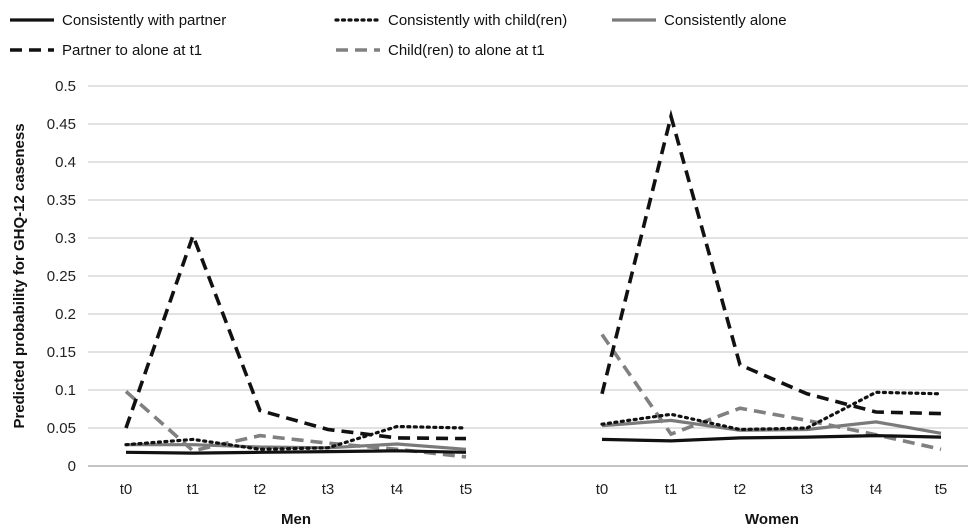 This screenshot has height=530, width=968. What do you see at coordinates (534, 504) in the screenshot?
I see `x-axis: t0 t1 t2 t3 t4 t5 Men t0 t1 t2 t3 t4 t5 Women` at bounding box center [534, 504].